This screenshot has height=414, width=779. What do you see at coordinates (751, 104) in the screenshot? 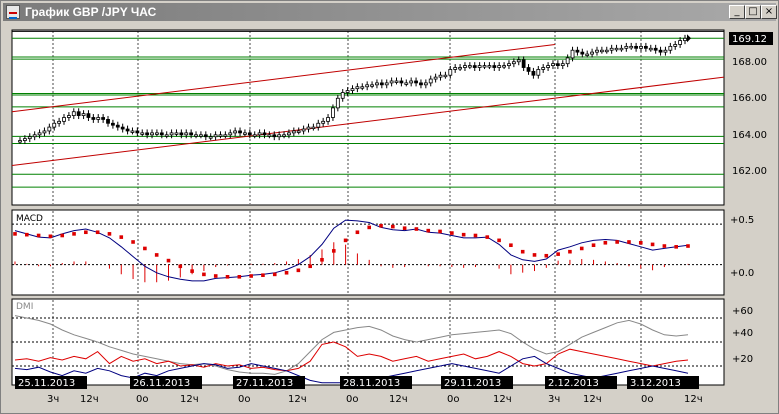
I see `price-axis: 169.12 168.00 166.00 164.00 162.00` at bounding box center [751, 104].